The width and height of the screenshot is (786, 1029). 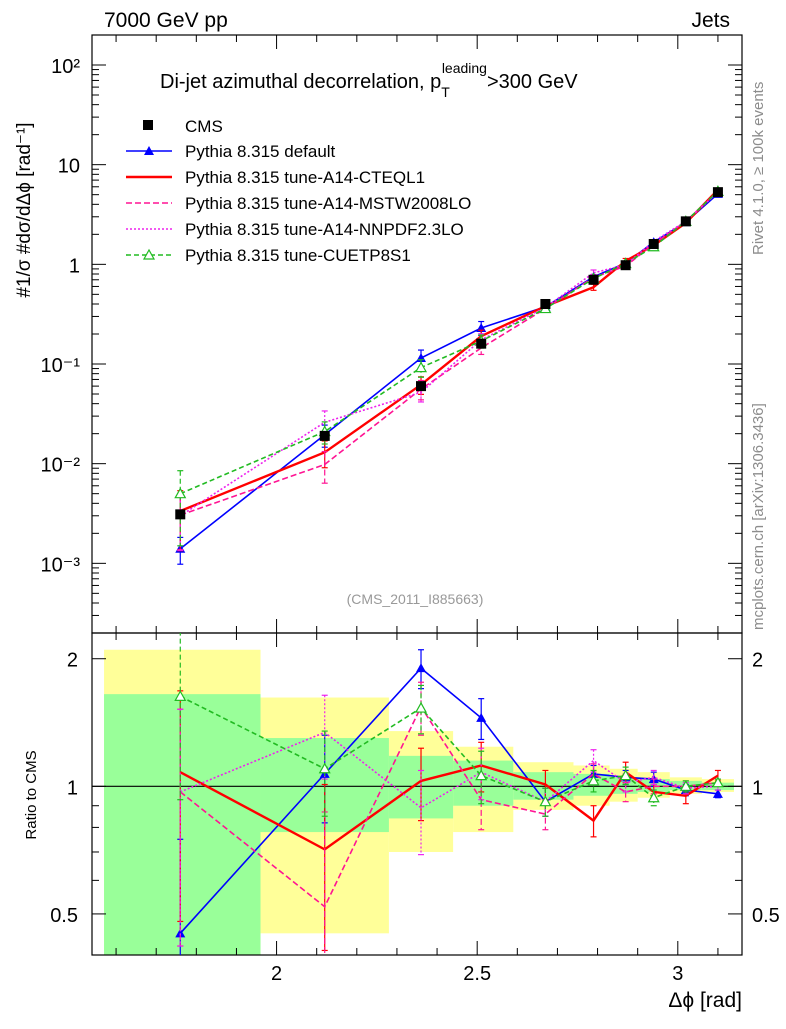 I want to click on ratio-tick-label-right: 0.5, so click(x=766, y=916).